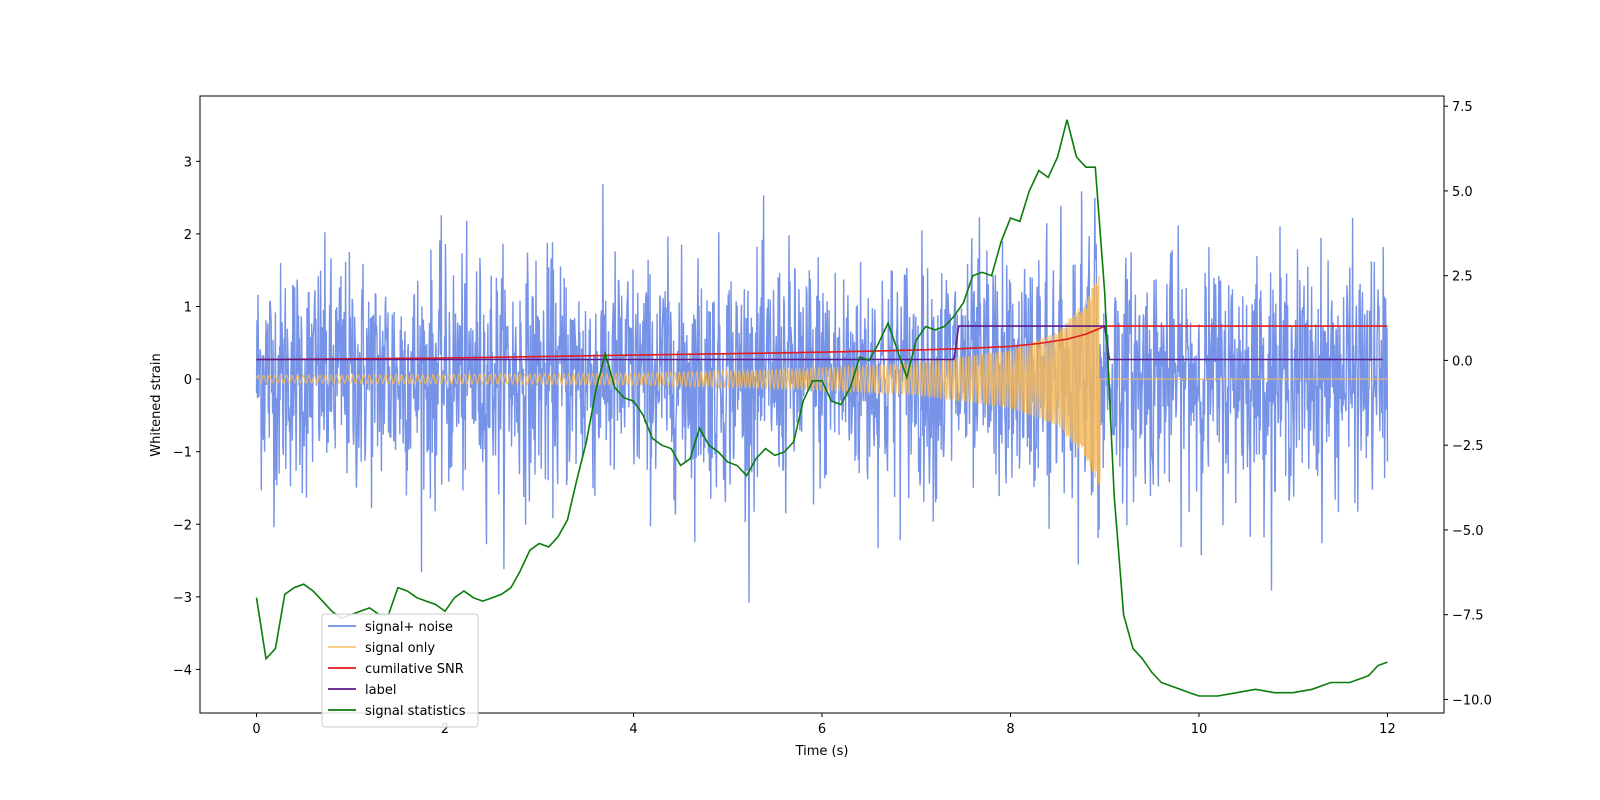 Image resolution: width=1600 pixels, height=800 pixels. What do you see at coordinates (445, 729) in the screenshot?
I see `x-tick-label: 2` at bounding box center [445, 729].